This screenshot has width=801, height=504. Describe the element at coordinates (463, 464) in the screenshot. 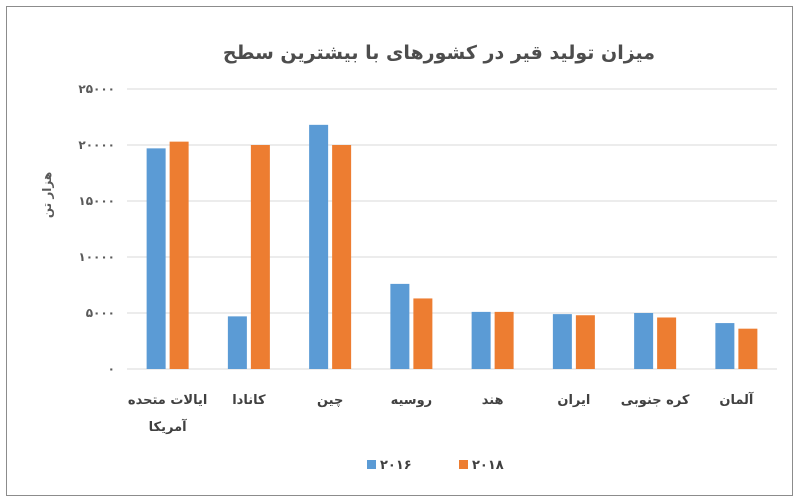

I see `legend-swatch-2018` at that location.